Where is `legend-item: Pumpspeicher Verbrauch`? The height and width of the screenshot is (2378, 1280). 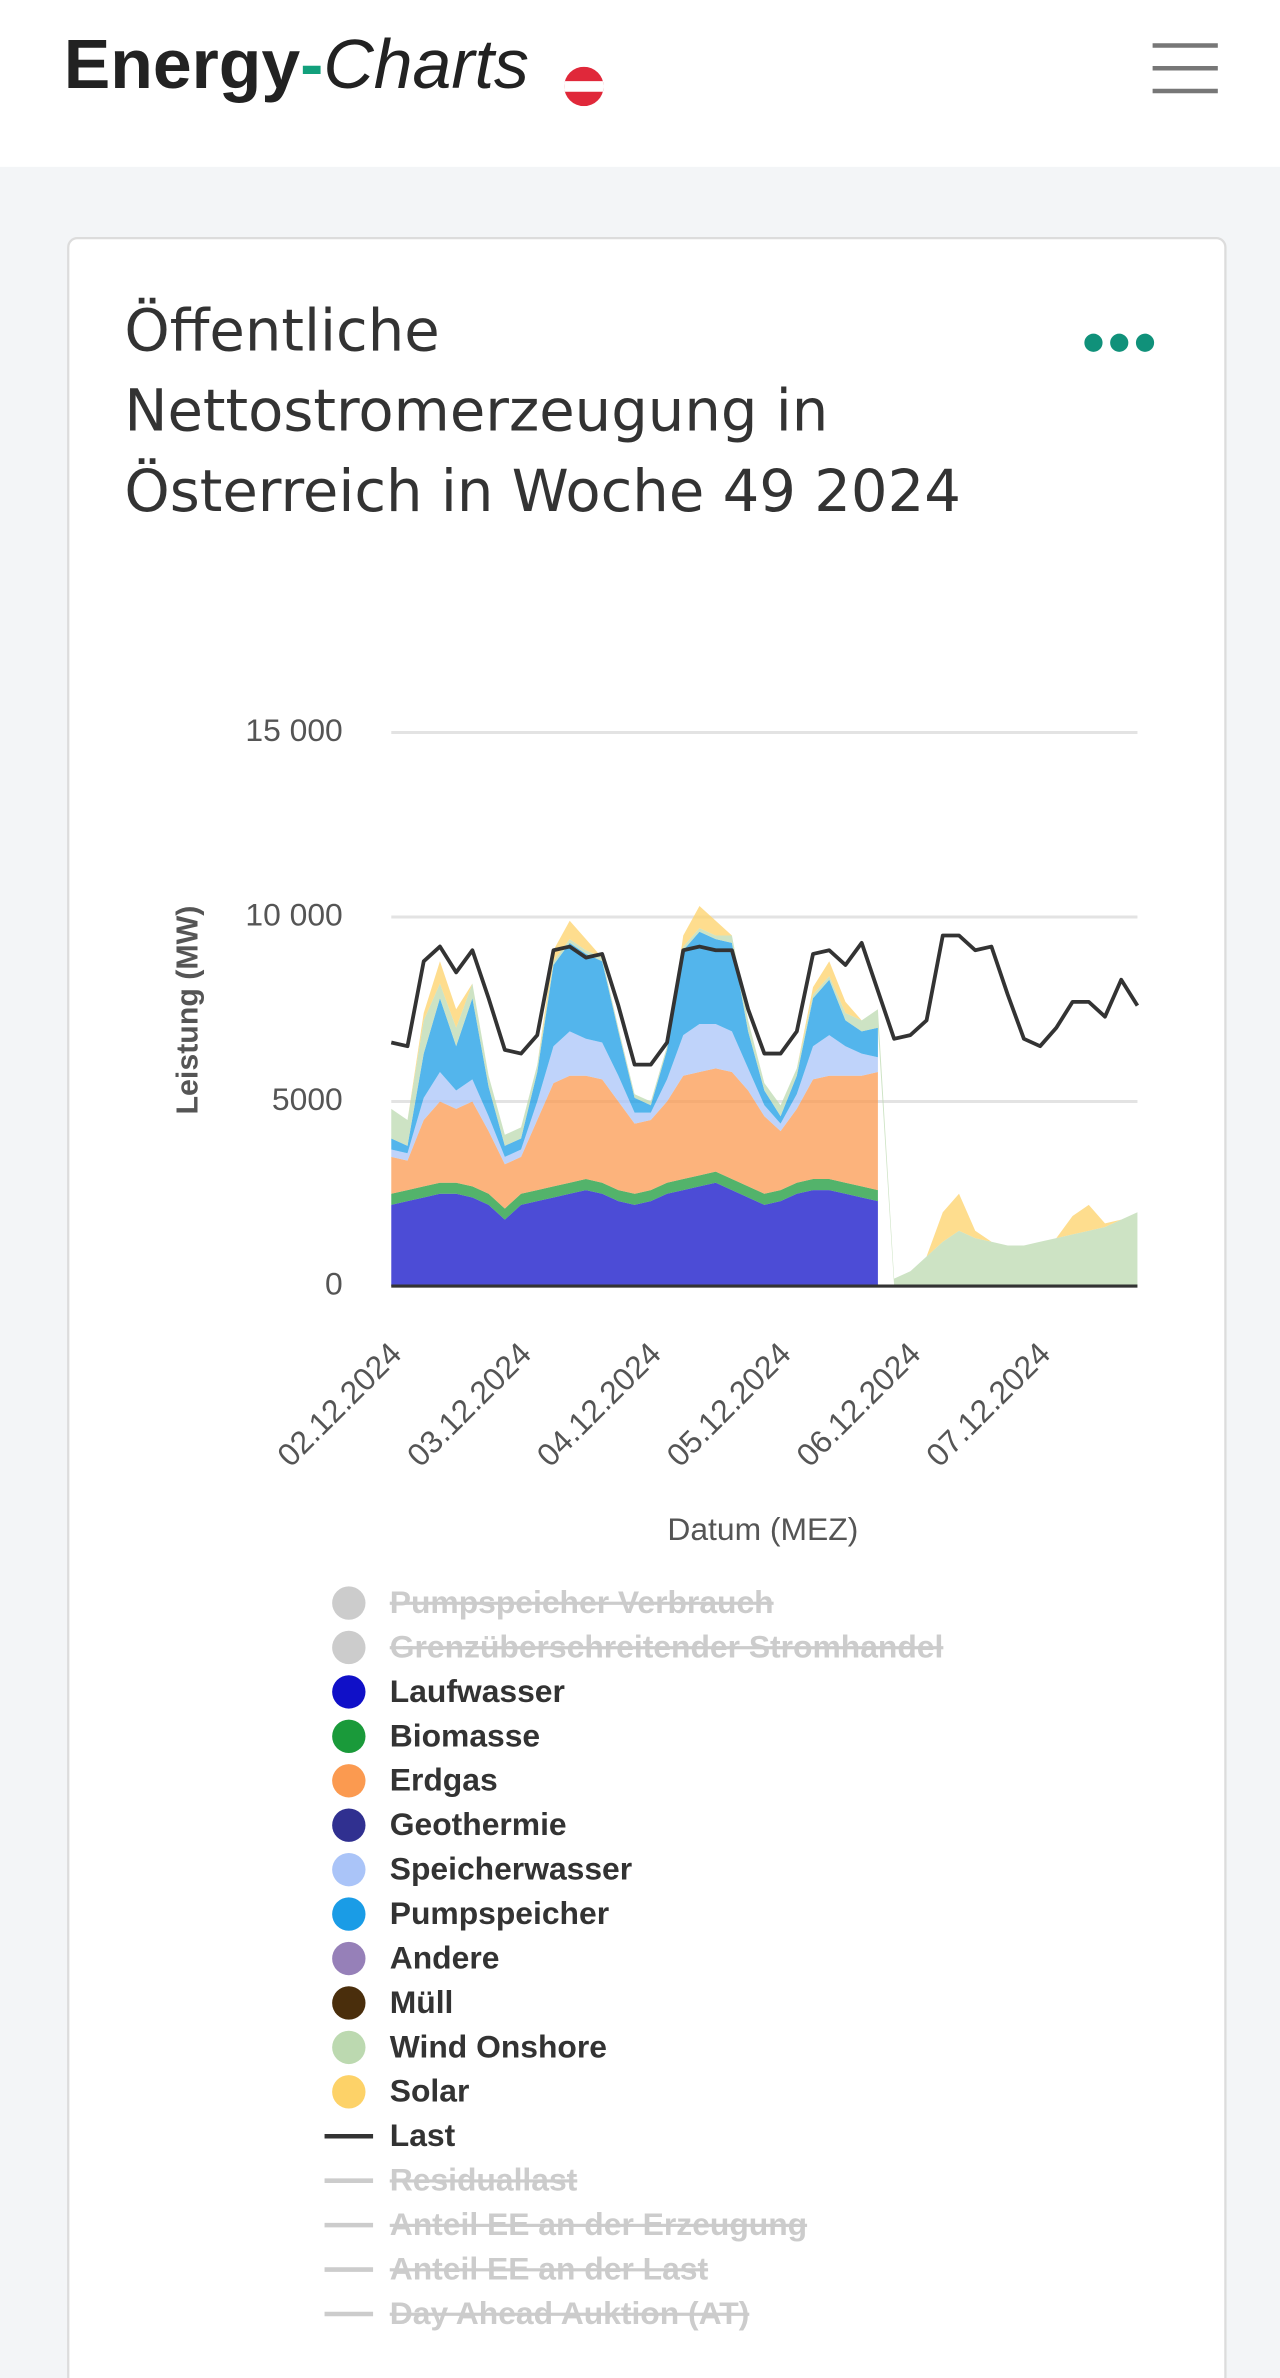
legend-item: Pumpspeicher Verbrauch is located at coordinates (553, 1602).